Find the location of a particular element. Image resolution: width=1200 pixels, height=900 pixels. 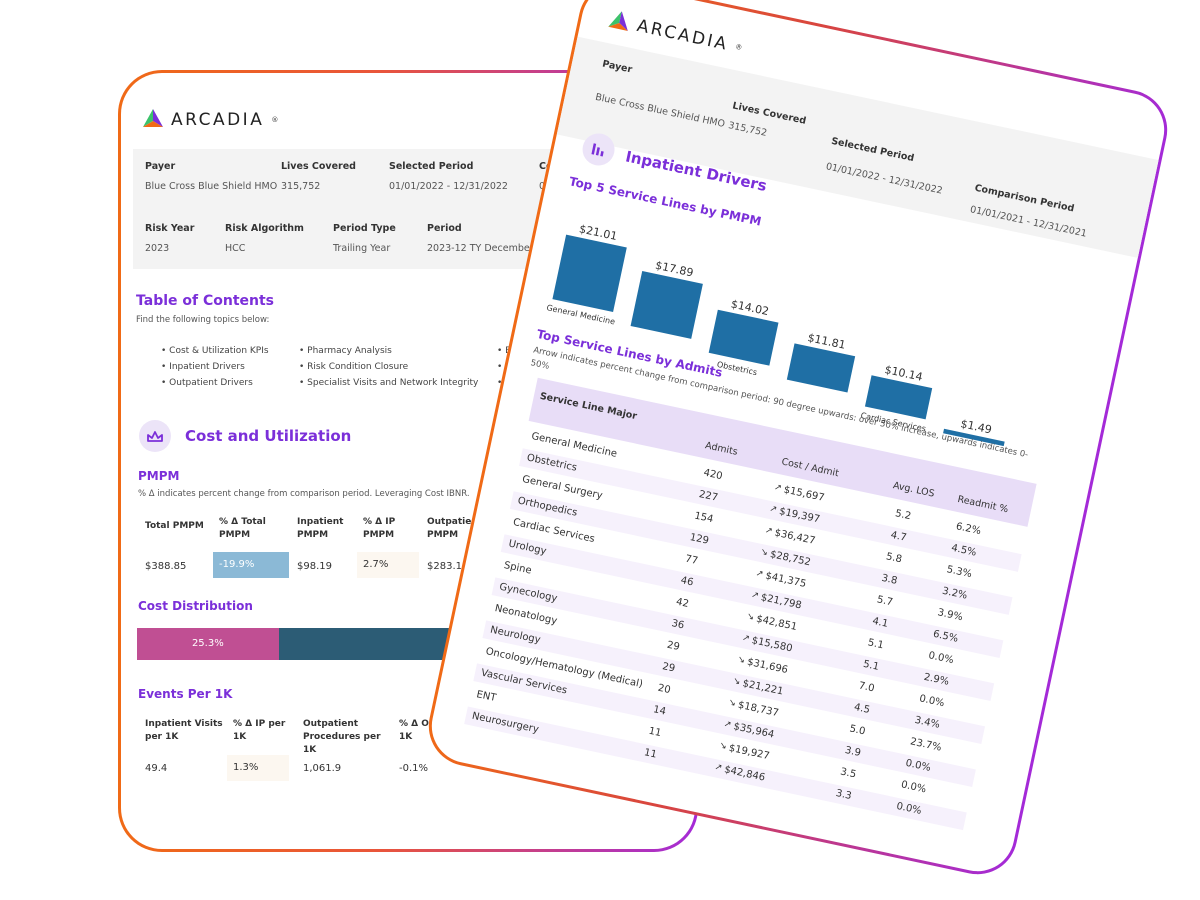

risk-algorithm-label: Risk Algorithm is located at coordinates (264, 228).